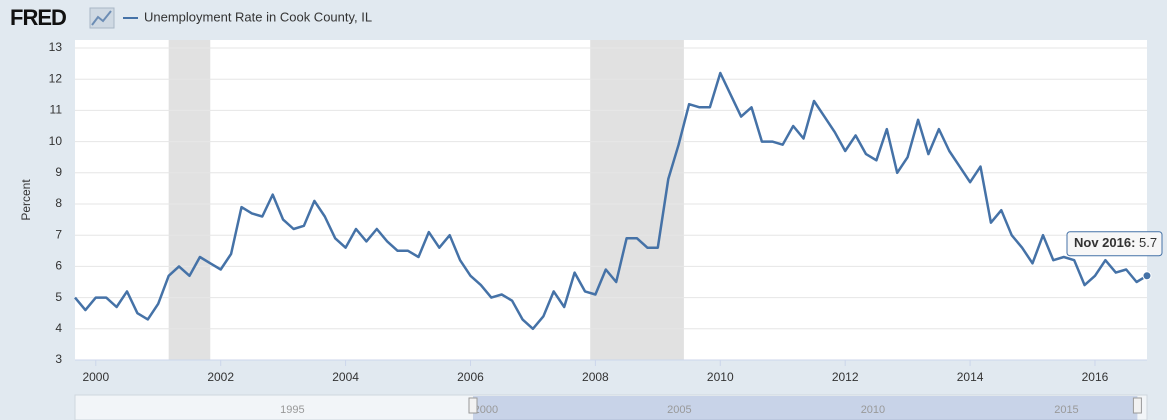 The image size is (1167, 420). What do you see at coordinates (292, 410) in the screenshot?
I see `navigator-tick-label: 1995` at bounding box center [292, 410].